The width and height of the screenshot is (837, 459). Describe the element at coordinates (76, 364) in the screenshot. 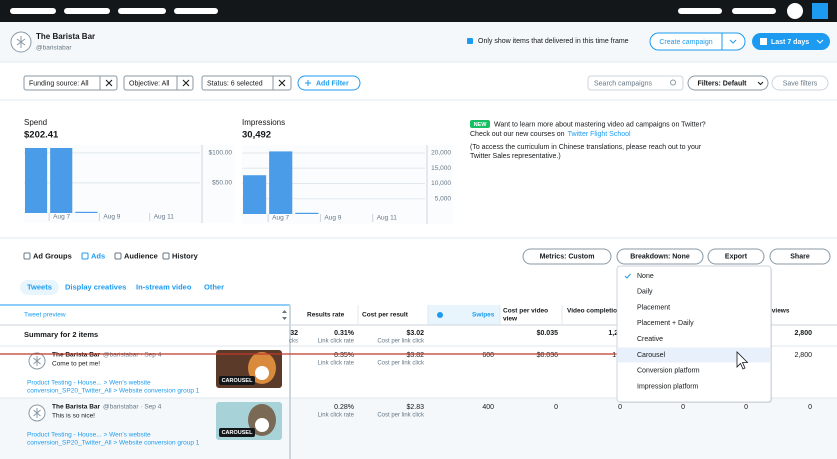

I see `tweet-text: Come to pet me!` at that location.